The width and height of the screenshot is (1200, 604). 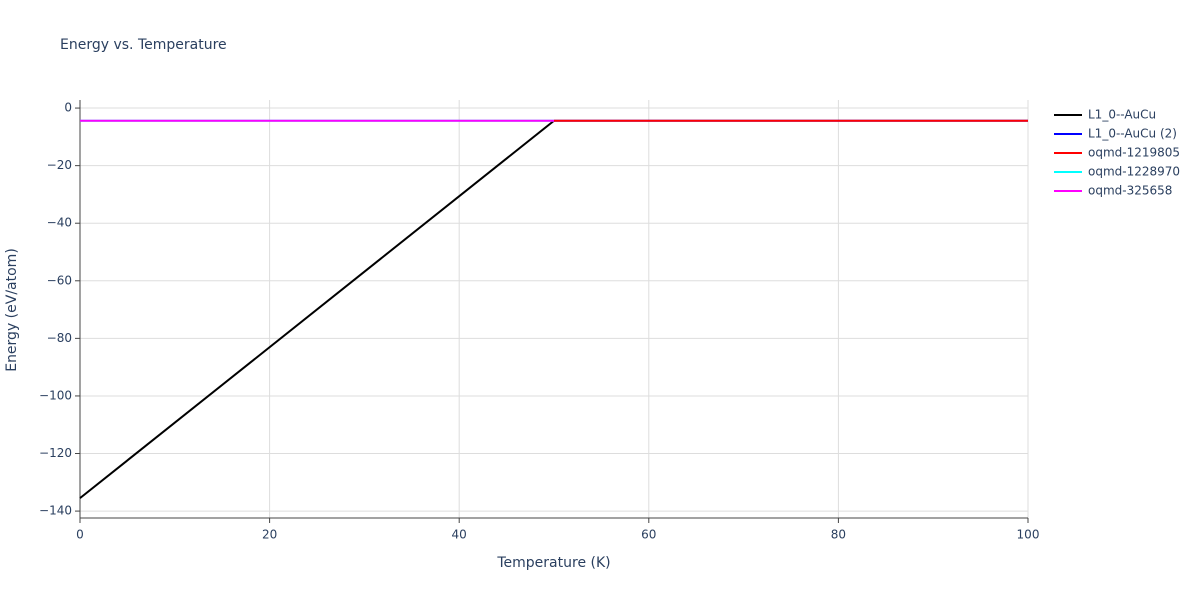 I want to click on x-tick-label: 60, so click(x=648, y=535).